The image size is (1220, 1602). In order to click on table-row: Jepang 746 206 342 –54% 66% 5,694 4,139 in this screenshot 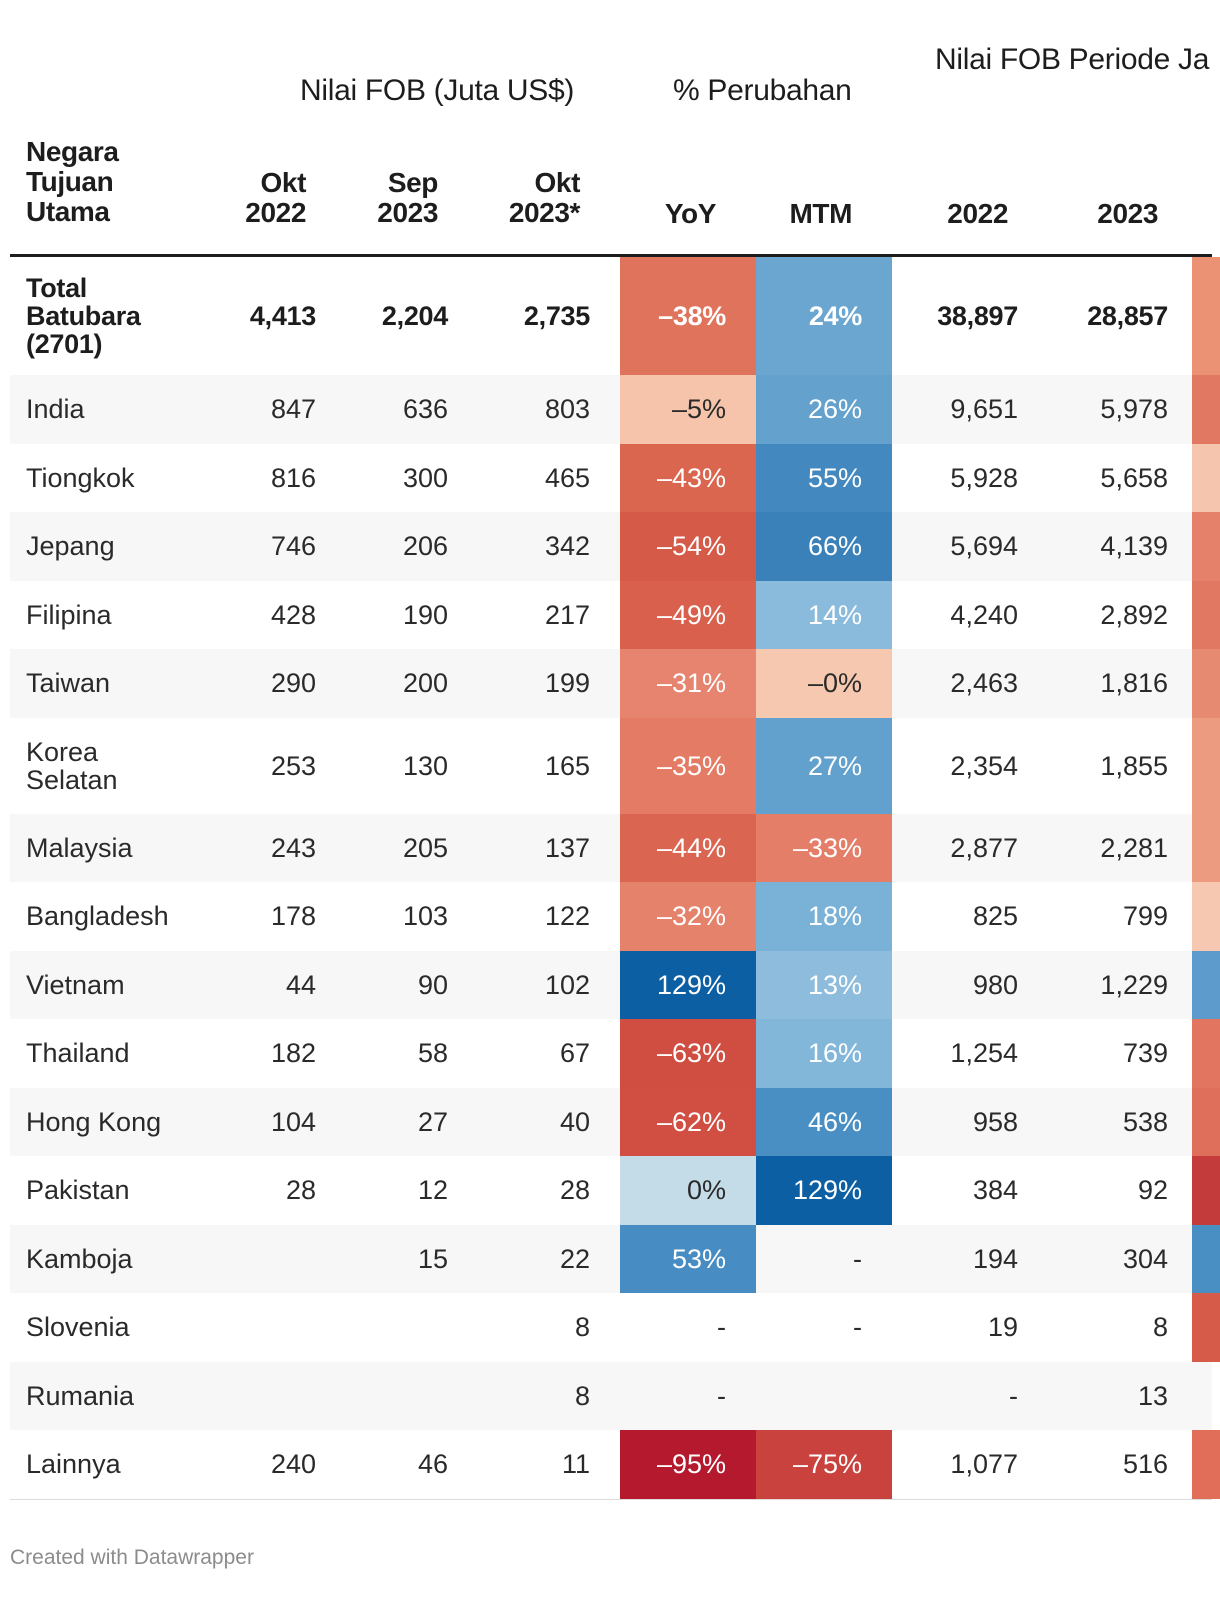, I will do `click(615, 547)`.